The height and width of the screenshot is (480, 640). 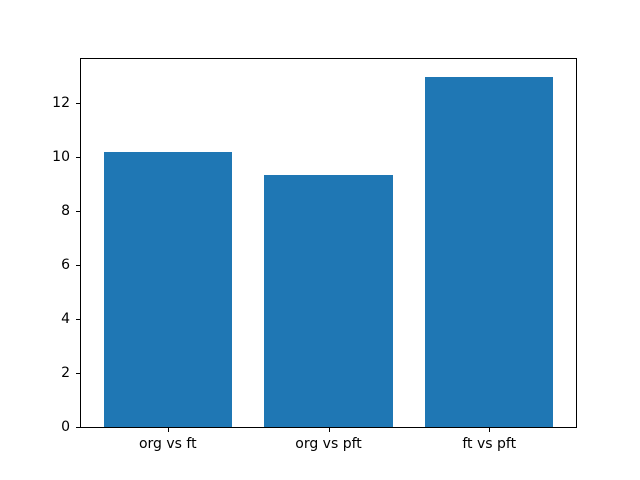 What do you see at coordinates (328, 300) in the screenshot?
I see `bar-org-vs-pft` at bounding box center [328, 300].